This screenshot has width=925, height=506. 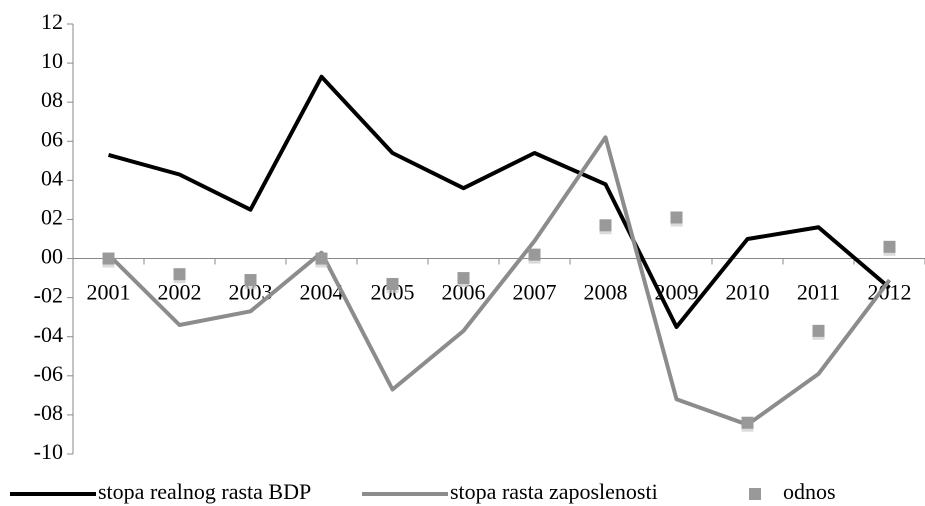 I want to click on x-tick-label: 2008, so click(x=606, y=292).